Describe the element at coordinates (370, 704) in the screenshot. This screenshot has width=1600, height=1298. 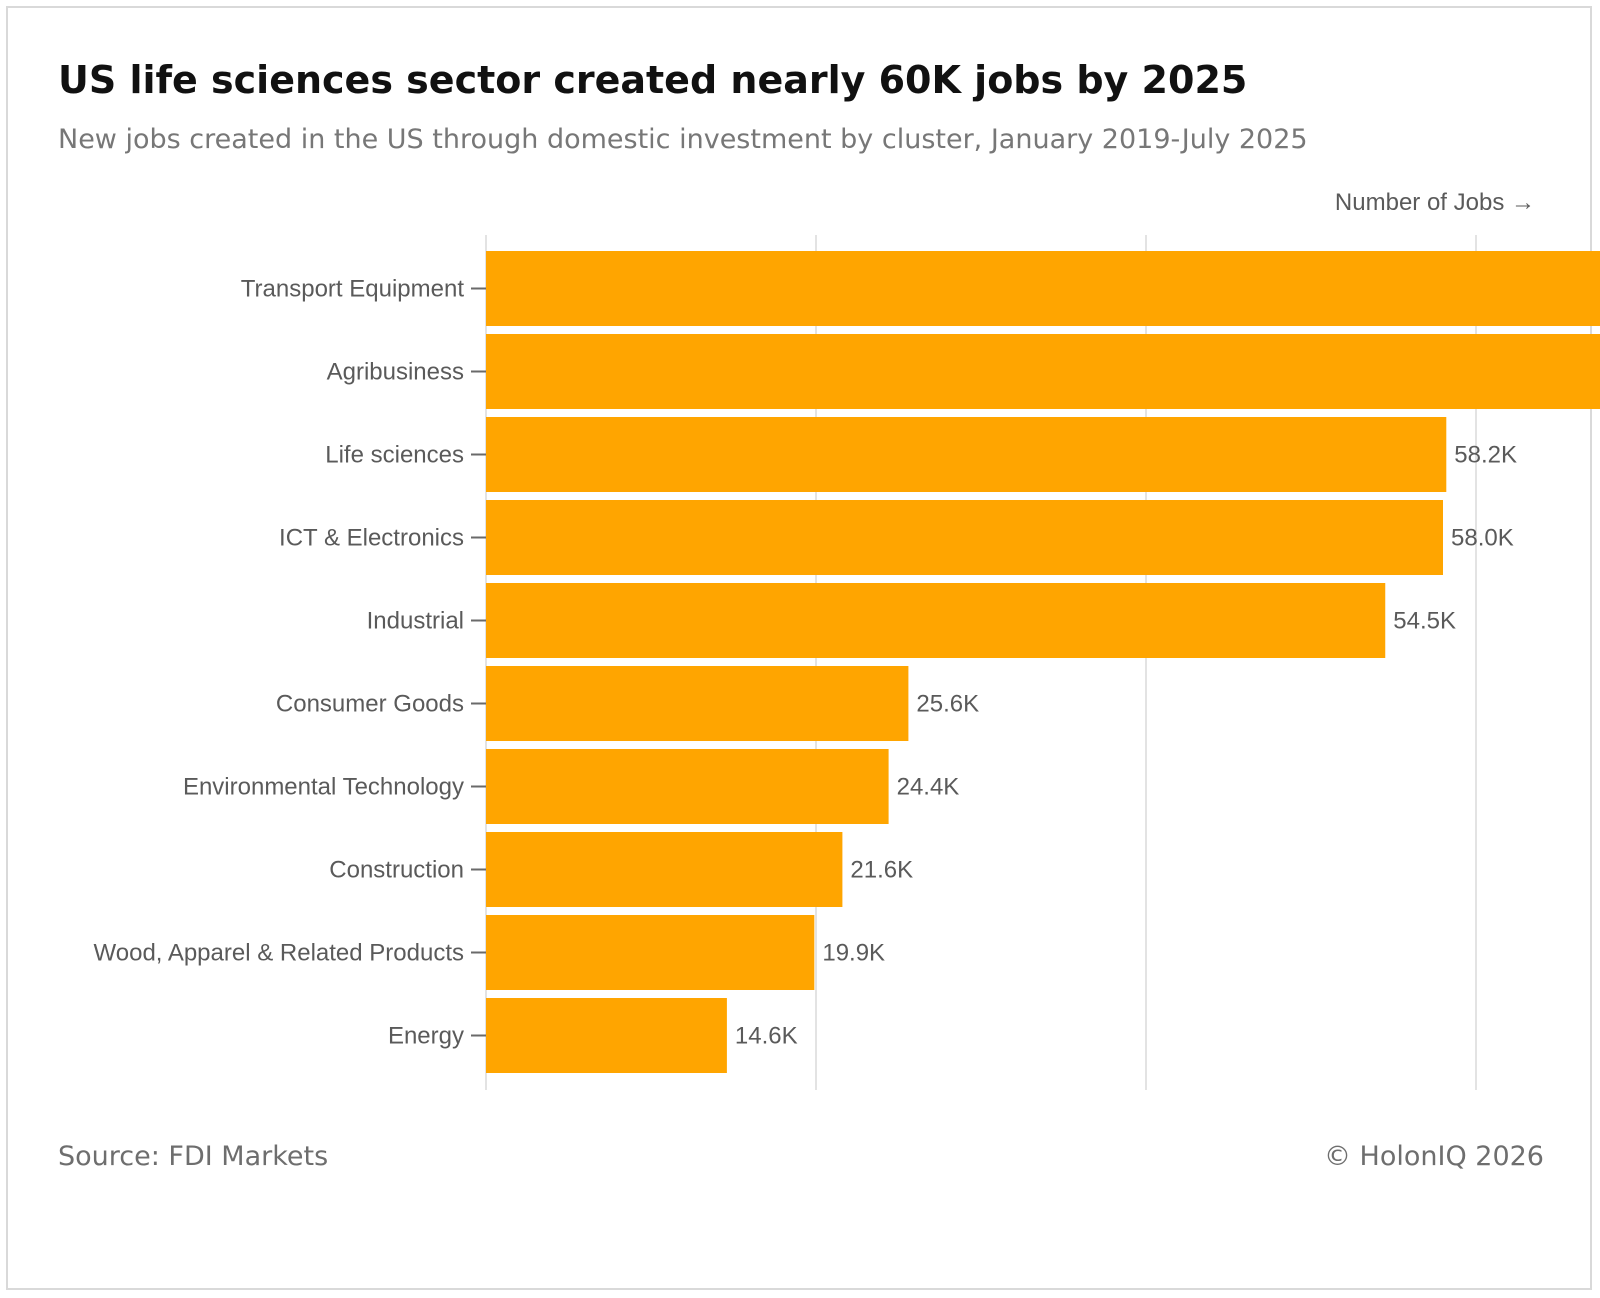
I see `y-tick-label: Consumer Goods` at that location.